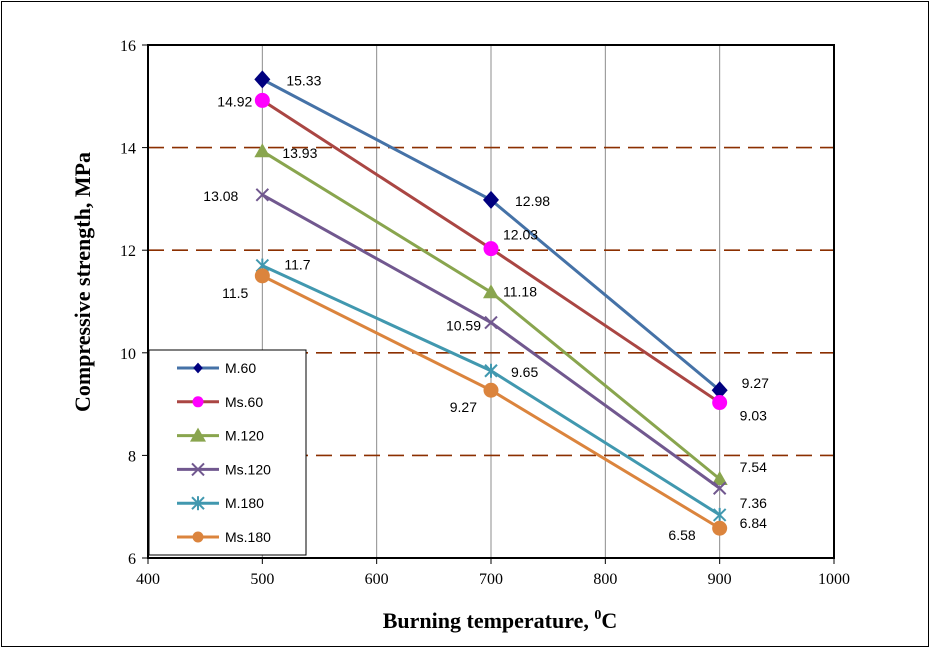 The height and width of the screenshot is (650, 932). I want to click on x-tick-label: 400, so click(148, 579).